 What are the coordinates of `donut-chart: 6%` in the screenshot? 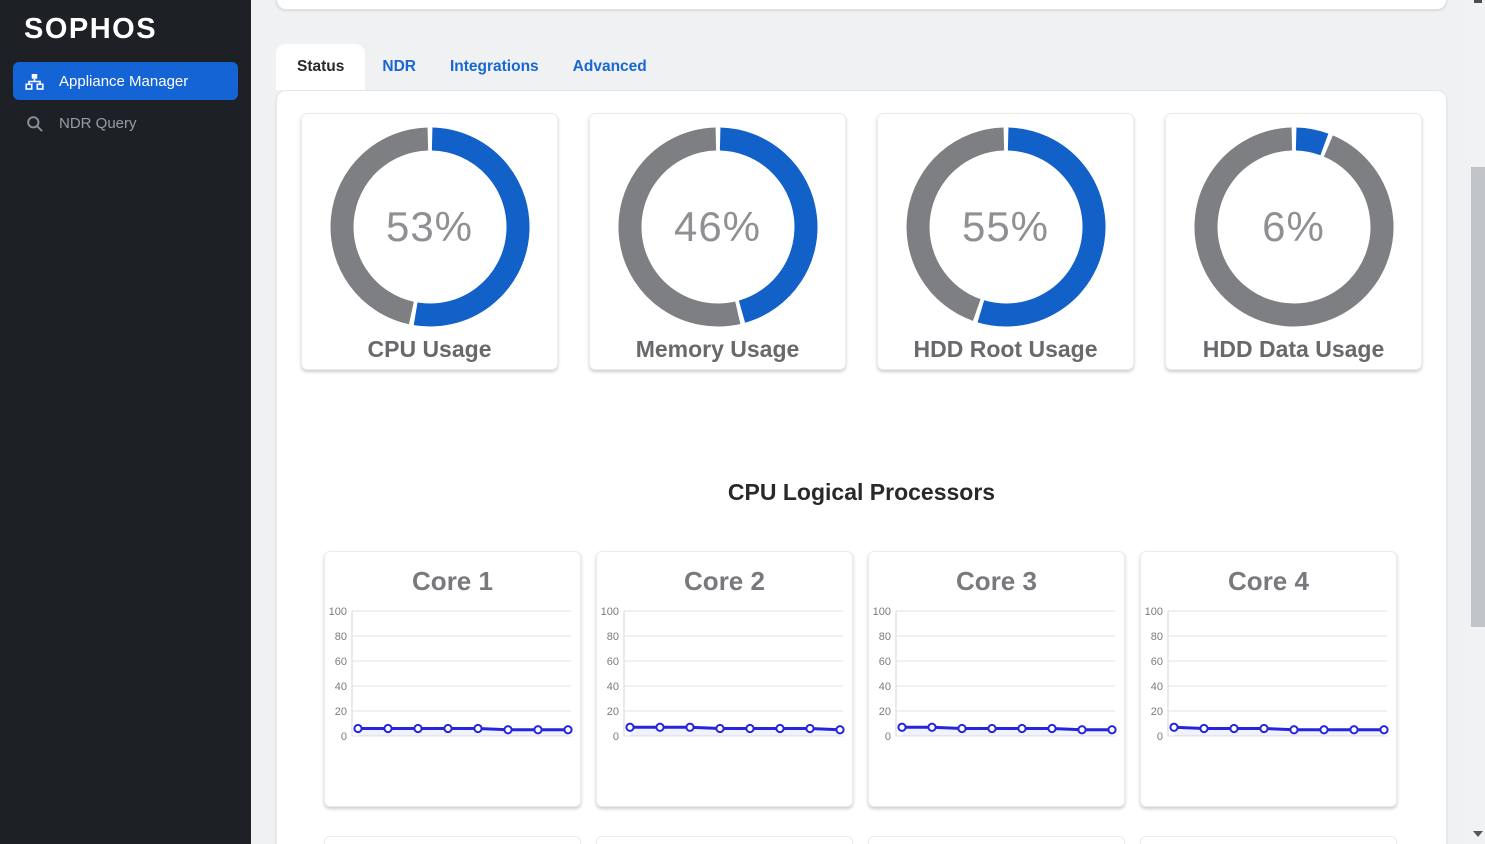 It's located at (1294, 227).